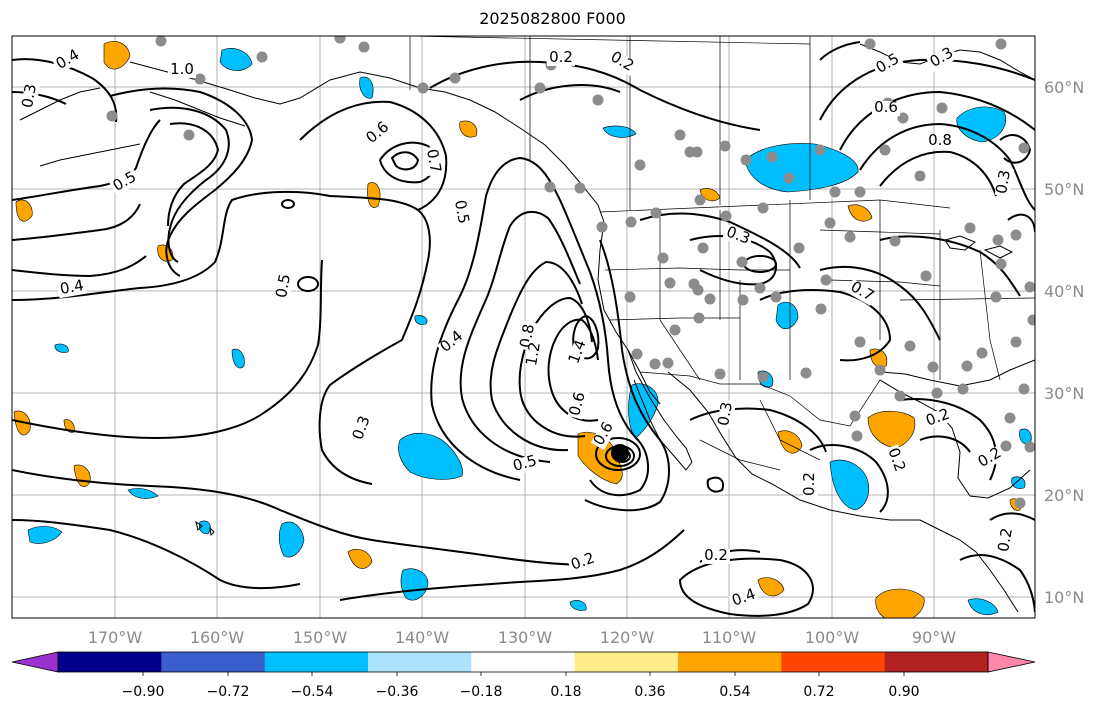  Describe the element at coordinates (422, 637) in the screenshot. I see `longitude-label: 140°W` at that location.